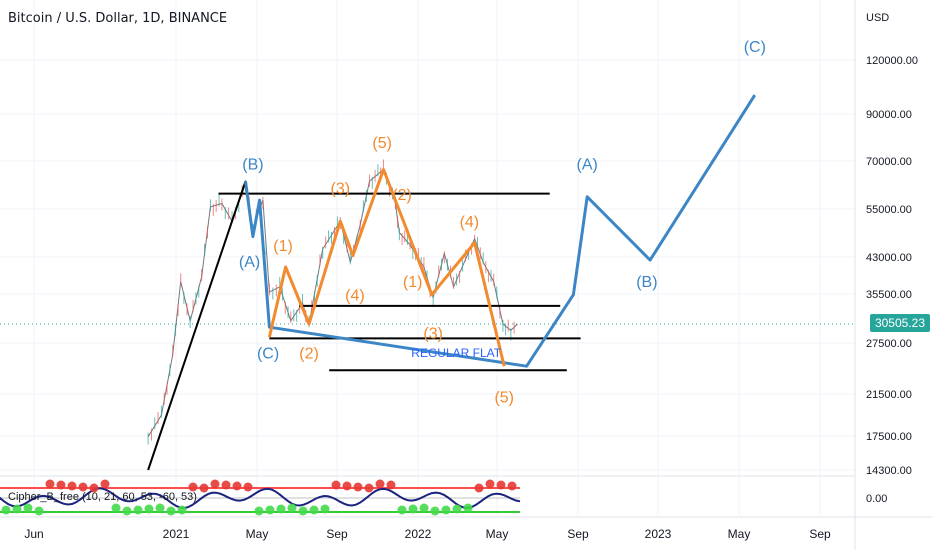 The image size is (932, 555). I want to click on wave-orange-line, so click(386, 267).